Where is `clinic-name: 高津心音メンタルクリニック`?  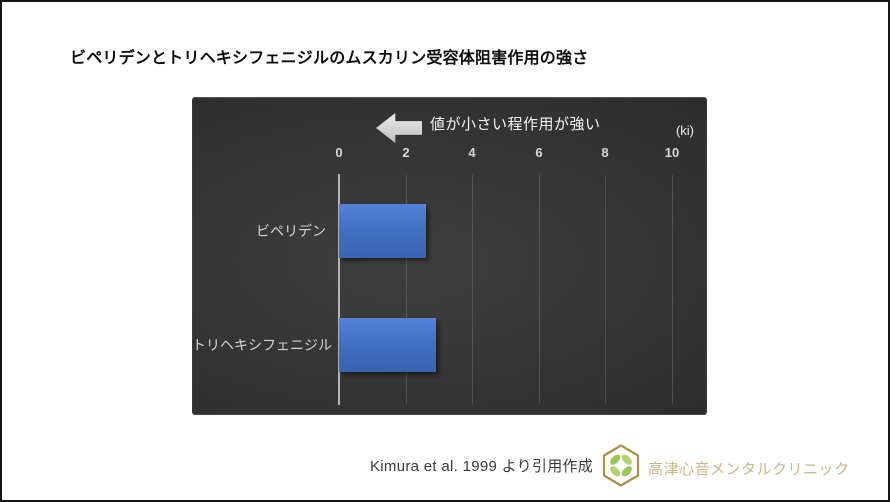
clinic-name: 高津心音メンタルクリニック is located at coordinates (749, 469).